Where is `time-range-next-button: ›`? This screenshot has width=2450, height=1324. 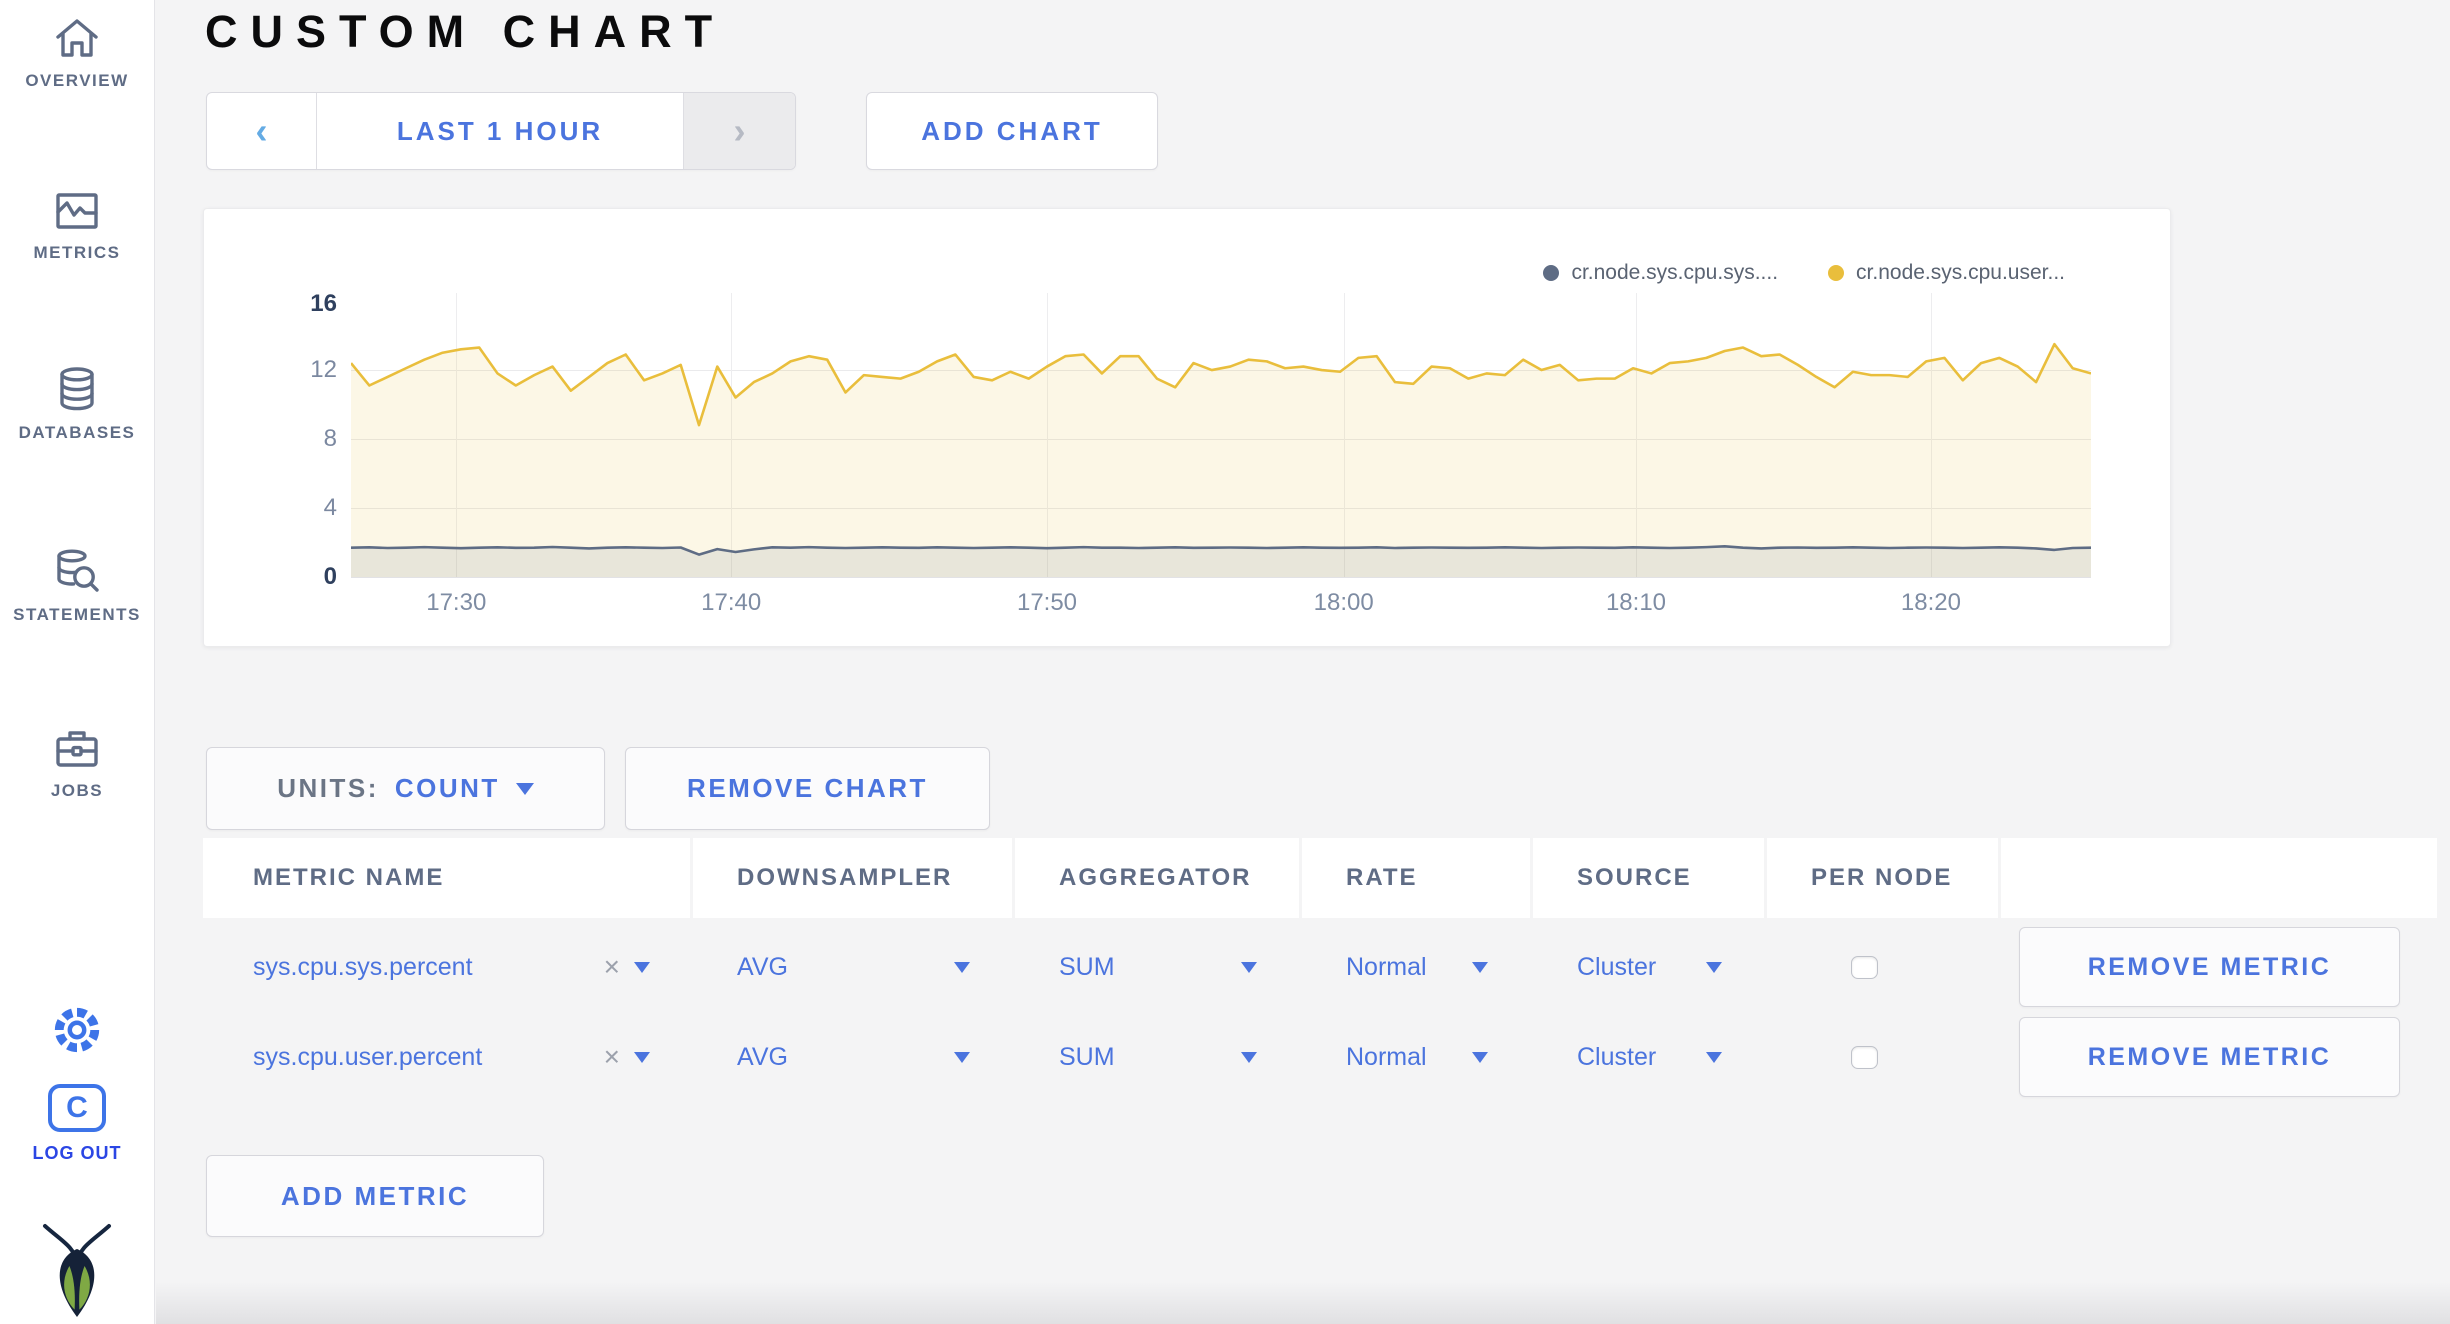
time-range-next-button: › is located at coordinates (739, 131).